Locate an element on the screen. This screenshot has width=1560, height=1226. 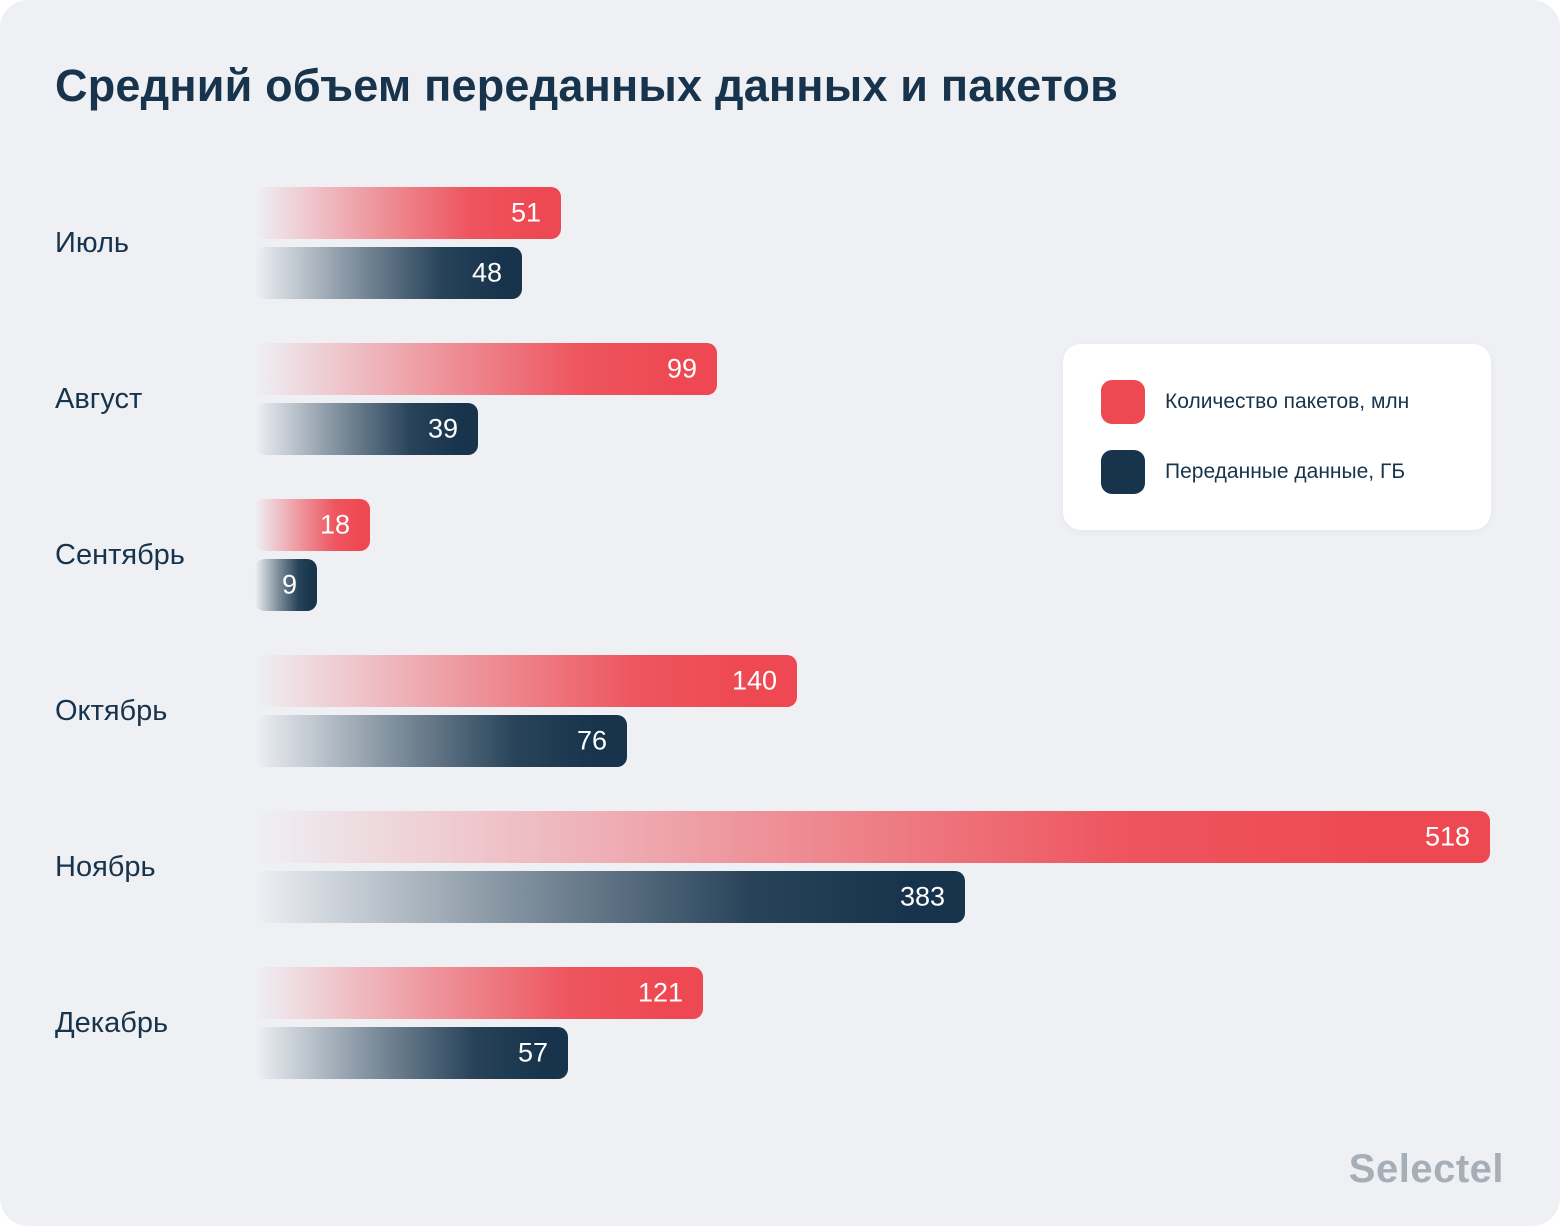
bar-transferred-data: 57 is located at coordinates (411, 1053).